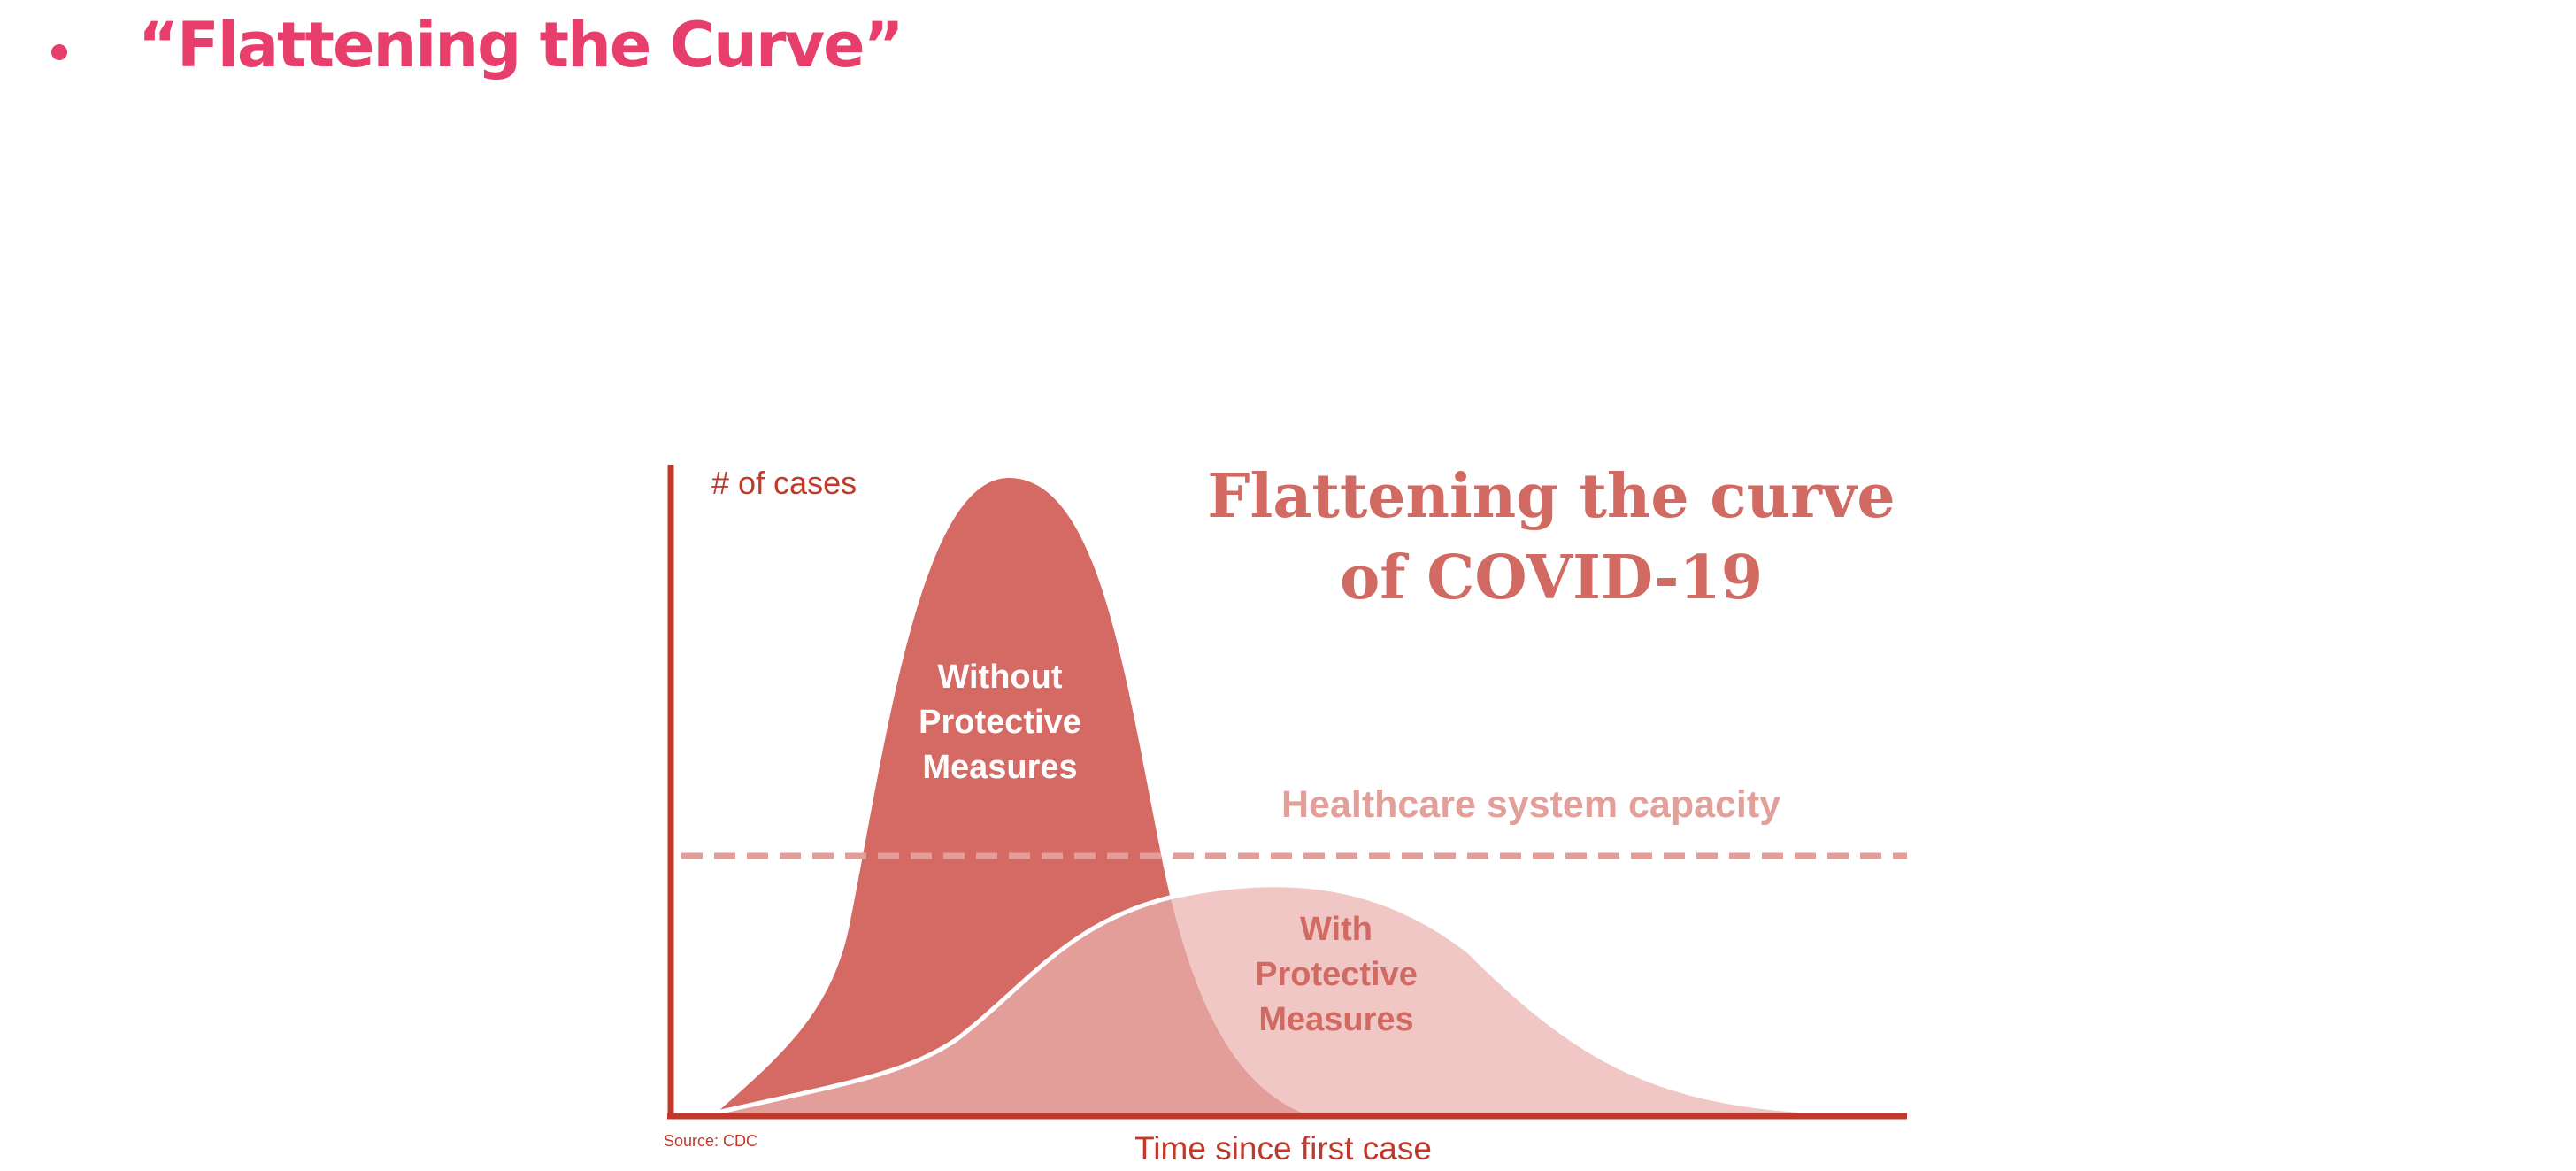 The width and height of the screenshot is (2576, 1171). Describe the element at coordinates (1551, 496) in the screenshot. I see `chart-title-line-1: Flattening the curve` at that location.